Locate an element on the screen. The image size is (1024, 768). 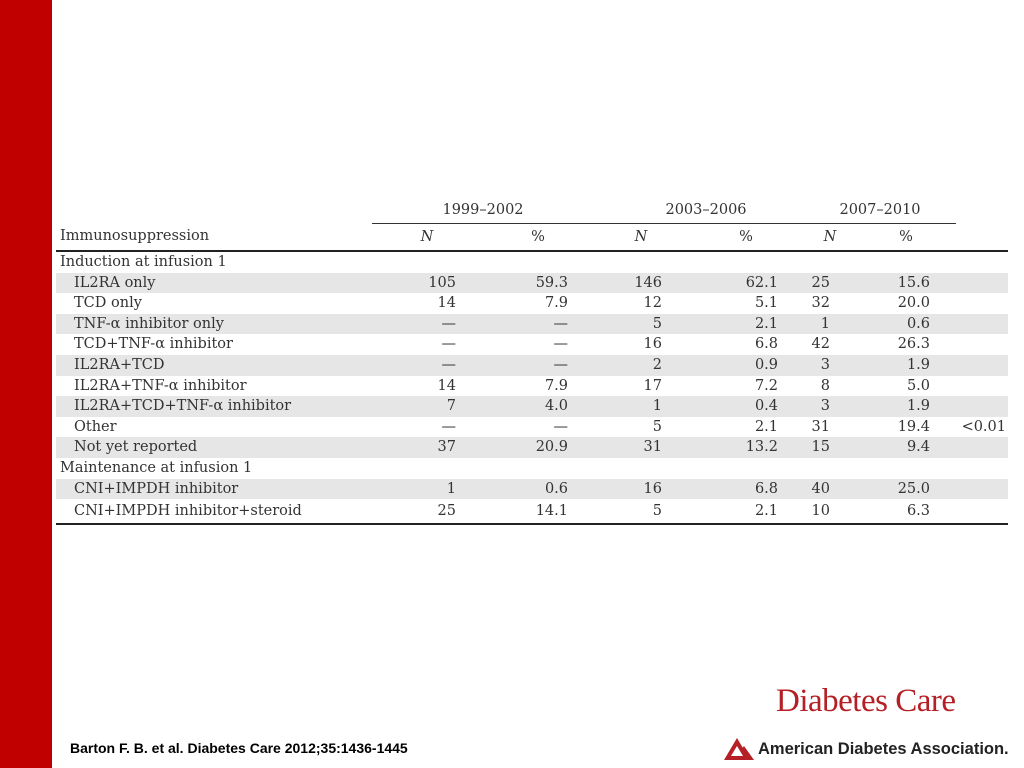
cell-percent: 0.9 is located at coordinates (746, 365).